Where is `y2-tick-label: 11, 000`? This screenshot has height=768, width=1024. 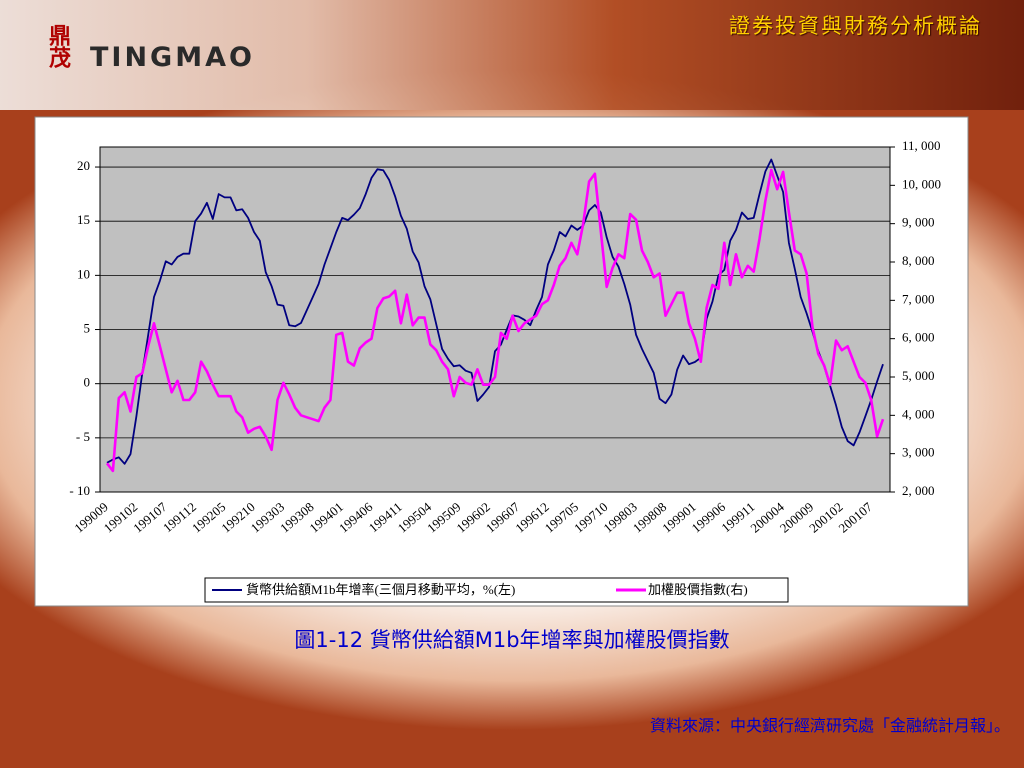
y2-tick-label: 11, 000 is located at coordinates (921, 145).